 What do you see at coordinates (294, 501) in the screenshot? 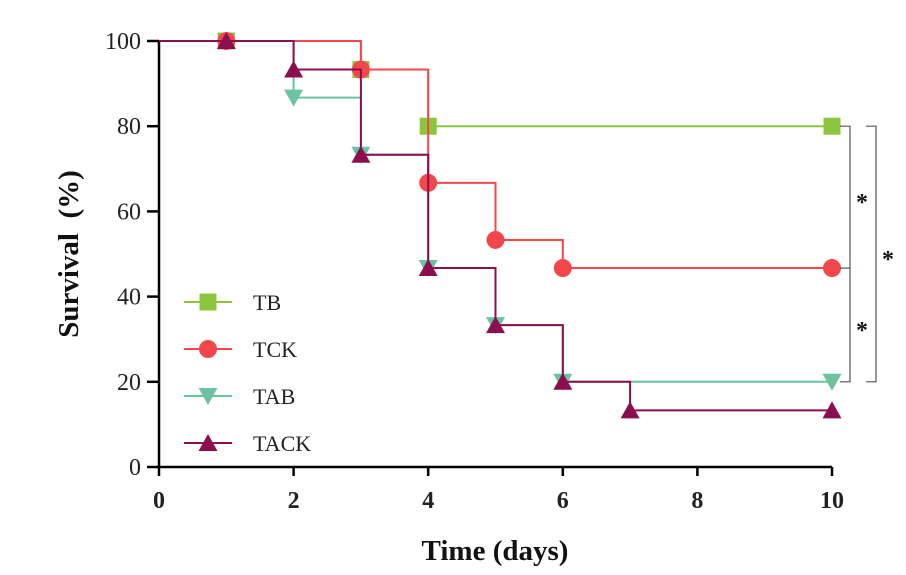
I see `x-tick-label: 2` at bounding box center [294, 501].